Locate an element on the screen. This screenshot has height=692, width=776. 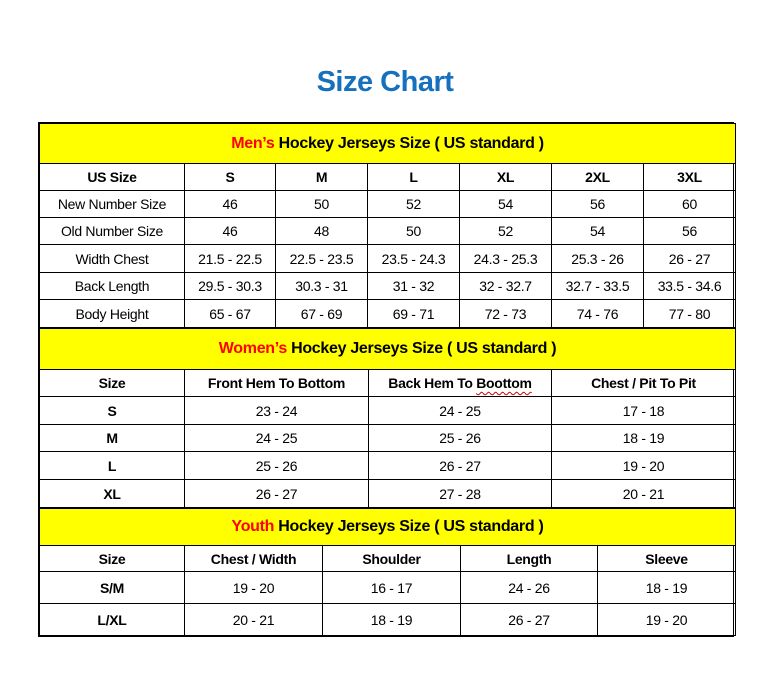
table-row: New Number Size 46 50 52 54 56 60 is located at coordinates (388, 204).